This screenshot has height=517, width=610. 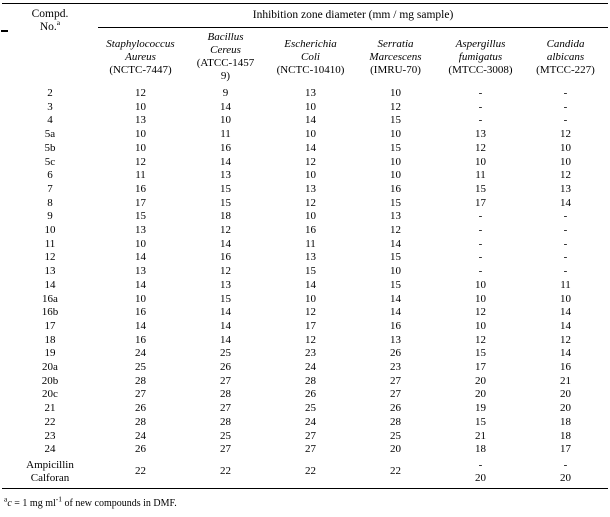 I want to click on organism-code-line: (IMRU-70), so click(x=395, y=69).